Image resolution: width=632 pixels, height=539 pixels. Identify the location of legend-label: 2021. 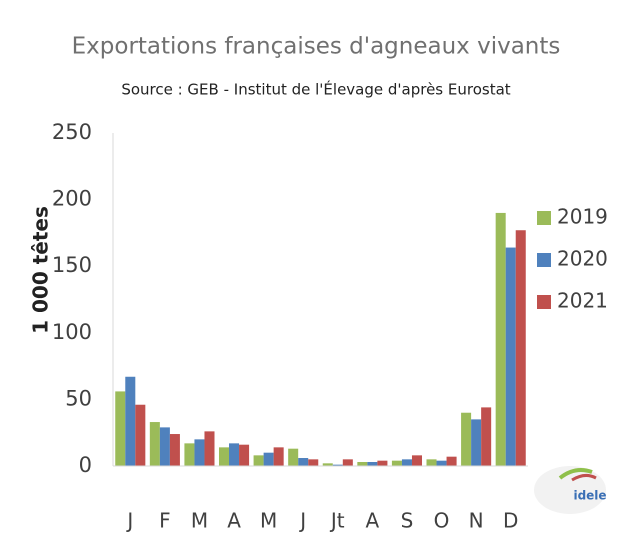
(582, 301).